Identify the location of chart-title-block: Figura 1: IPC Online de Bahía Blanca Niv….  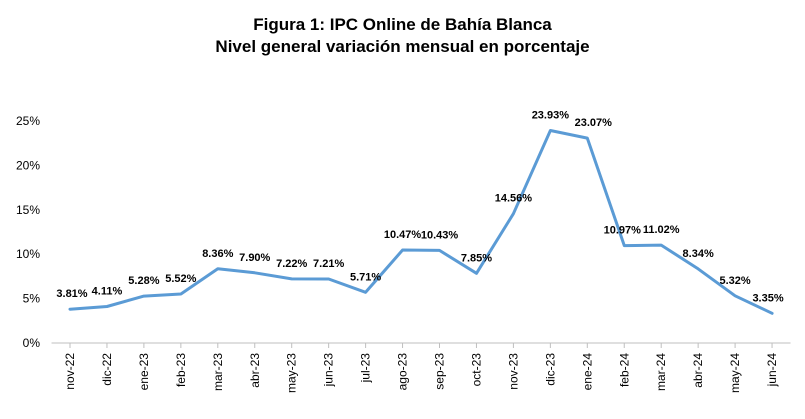
(402, 36).